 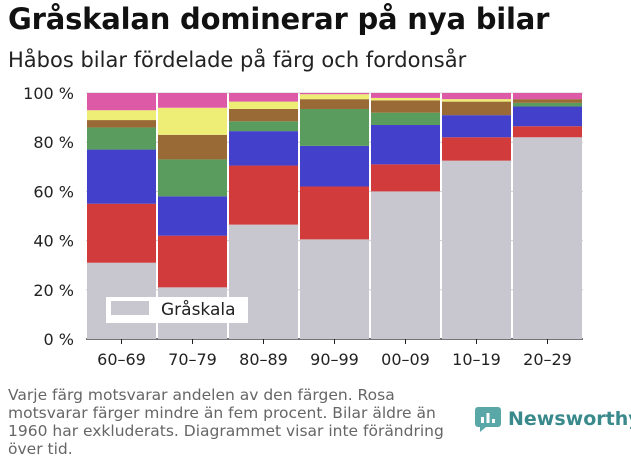 I want to click on y-tick-label: 40 %, so click(x=53, y=241).